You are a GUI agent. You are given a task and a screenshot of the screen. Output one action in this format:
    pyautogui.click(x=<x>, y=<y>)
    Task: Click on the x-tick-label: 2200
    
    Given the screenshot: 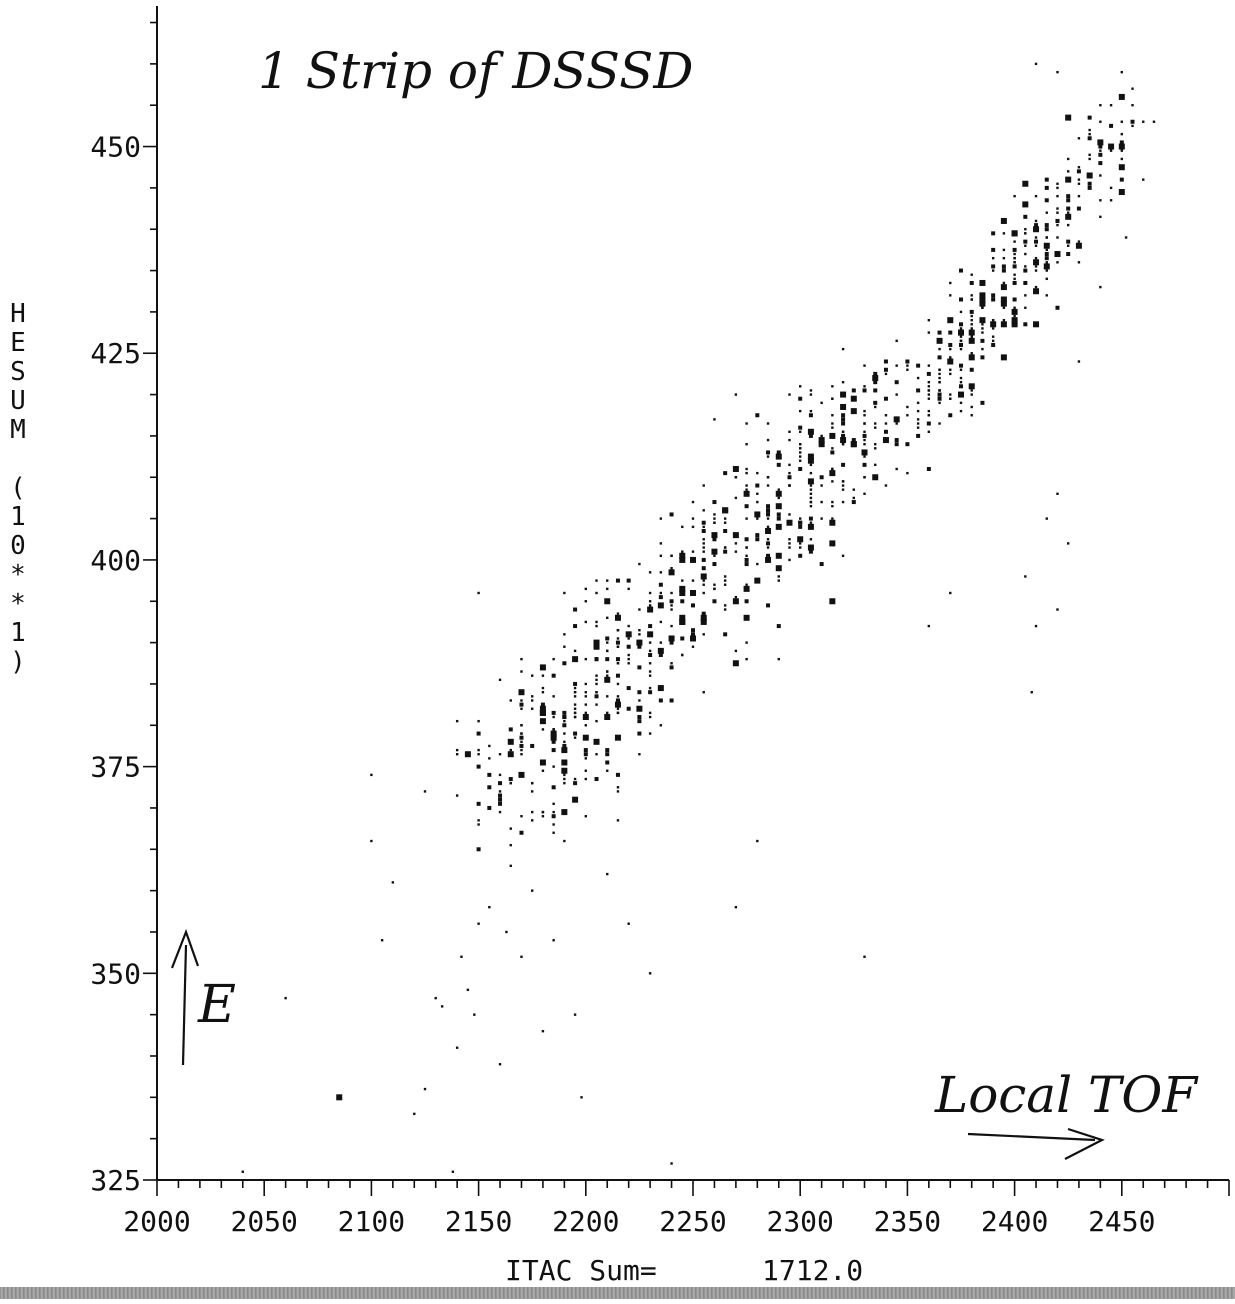 What is the action you would take?
    pyautogui.click(x=585, y=1221)
    